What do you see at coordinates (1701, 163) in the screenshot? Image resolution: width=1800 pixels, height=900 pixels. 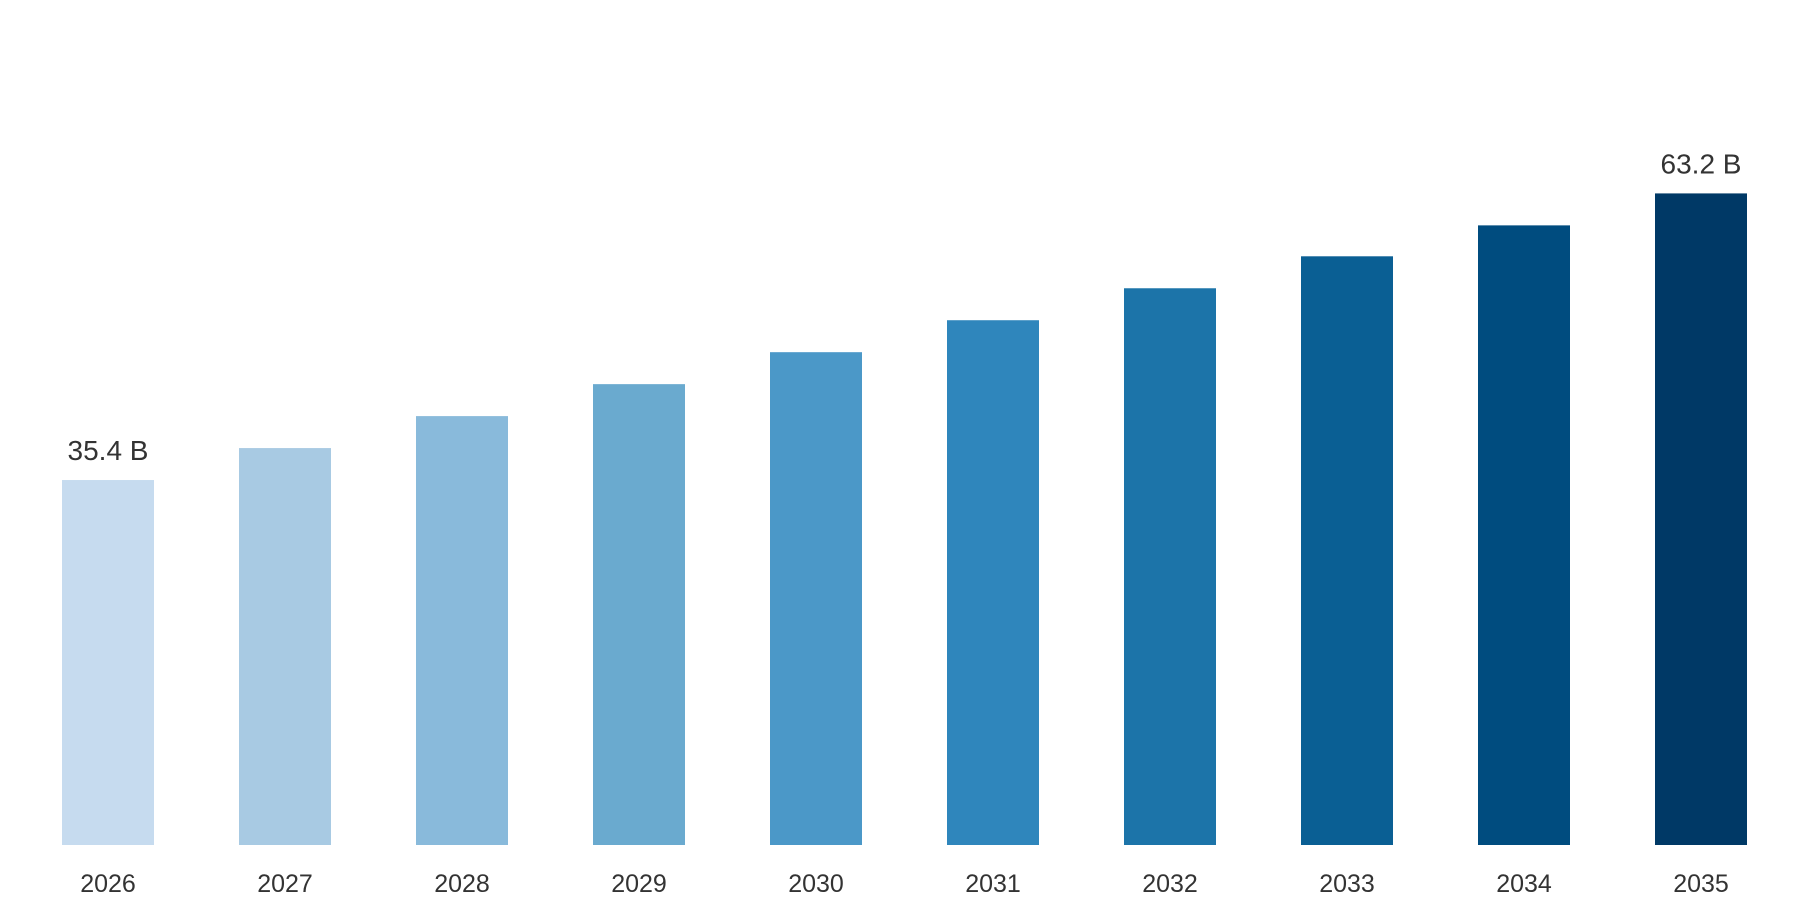 I see `value-label-2035: 63.2 B` at bounding box center [1701, 163].